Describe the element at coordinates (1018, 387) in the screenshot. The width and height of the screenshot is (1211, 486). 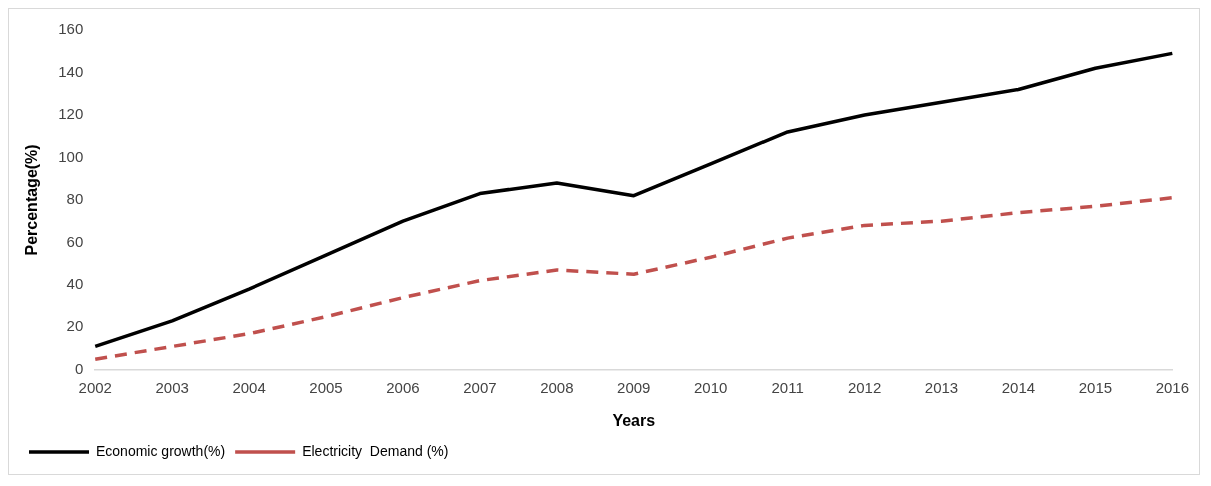
I see `x-tick-label: 2014` at that location.